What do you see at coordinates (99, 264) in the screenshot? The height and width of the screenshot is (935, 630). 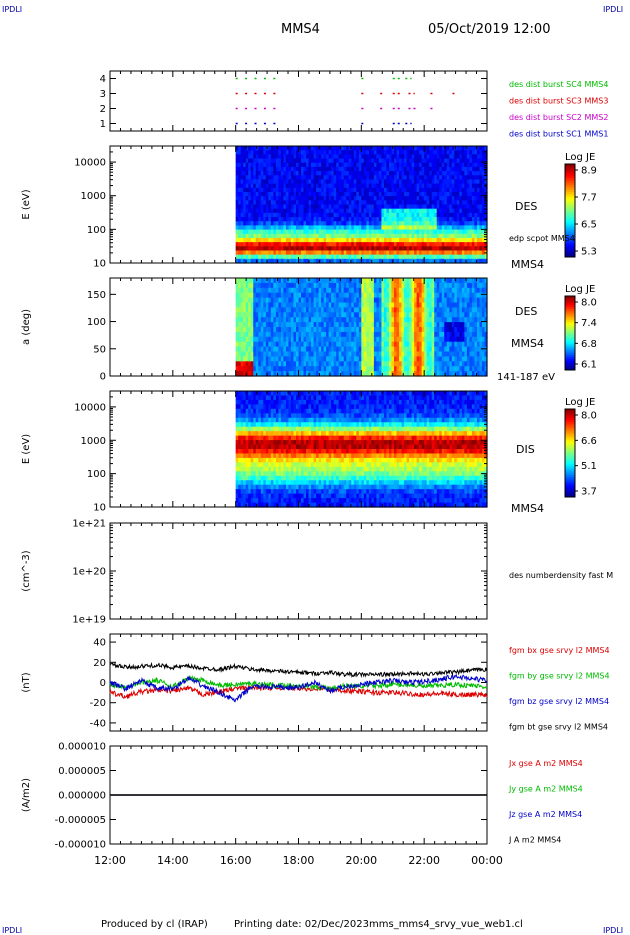 I see `y-tick-label: 10` at bounding box center [99, 264].